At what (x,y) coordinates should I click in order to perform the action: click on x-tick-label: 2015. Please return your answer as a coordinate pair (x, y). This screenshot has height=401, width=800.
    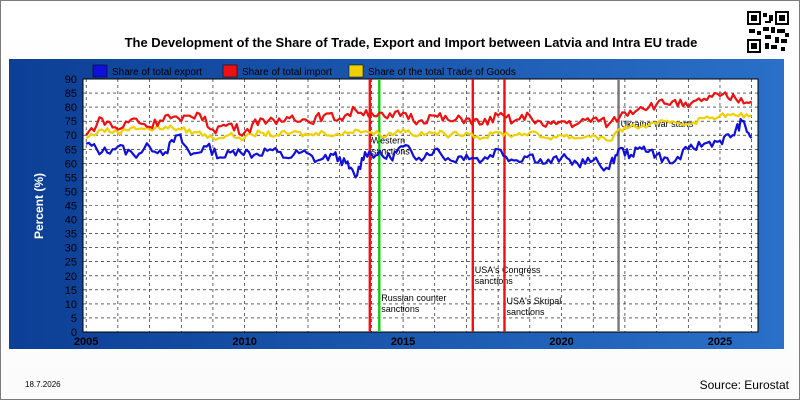
    Looking at the image, I should click on (403, 342).